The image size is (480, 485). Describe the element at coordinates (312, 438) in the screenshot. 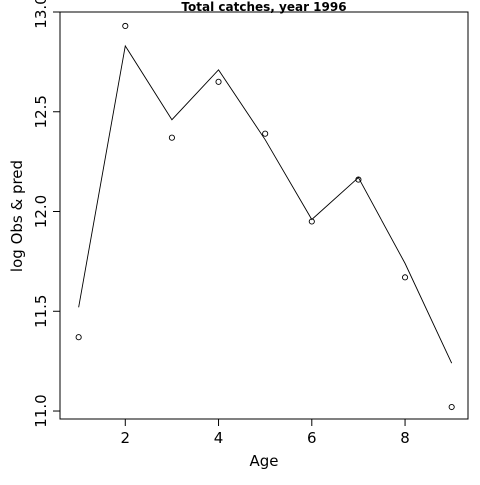

I see `x-tick-label: 6` at that location.